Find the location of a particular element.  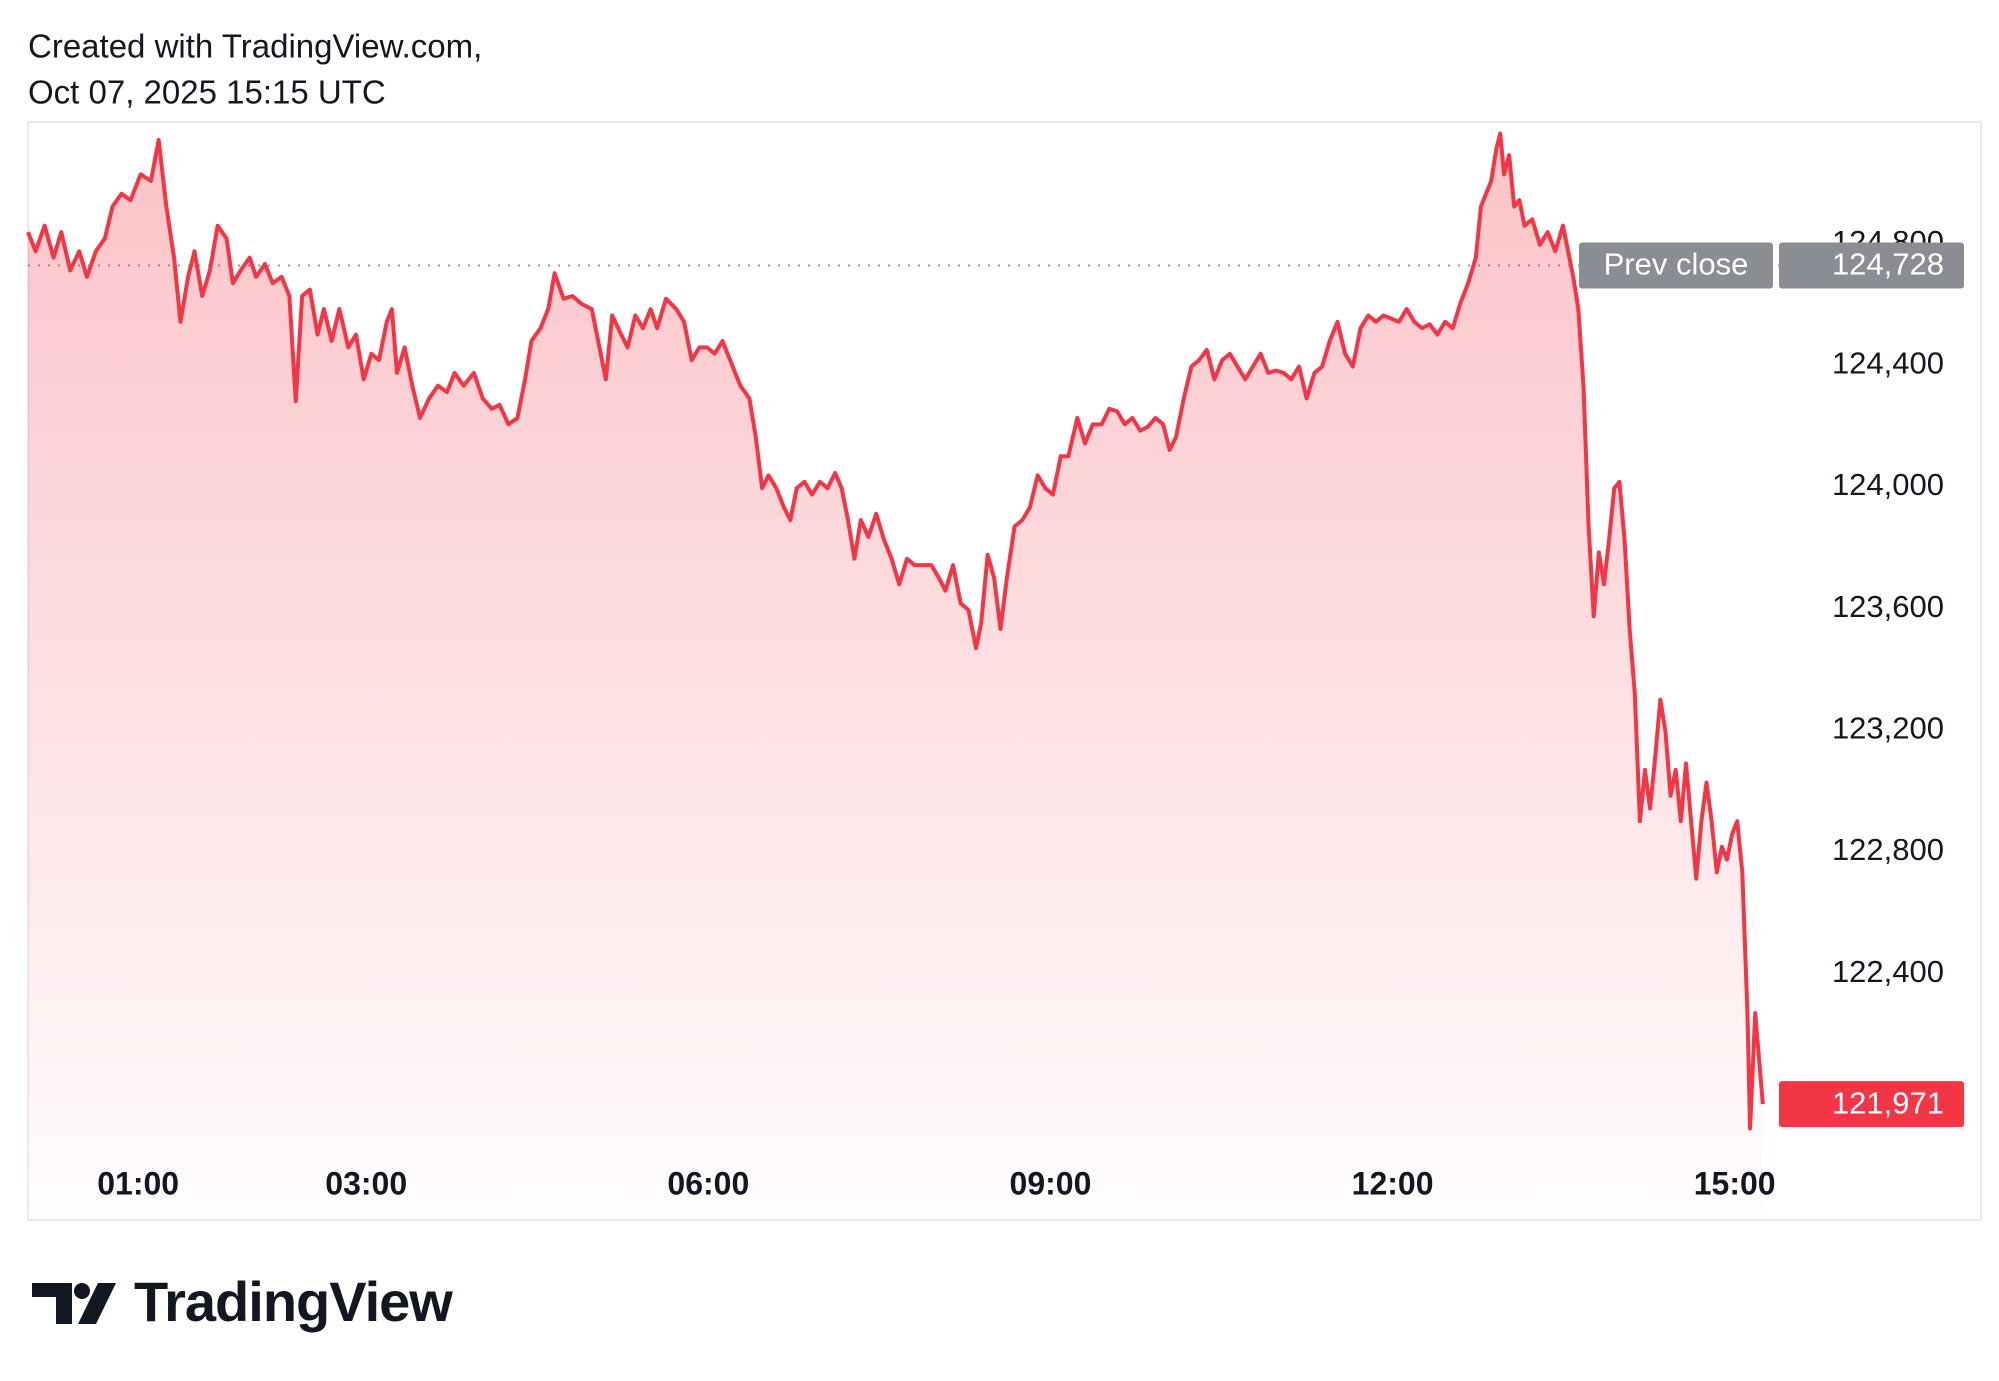

watermark: TradingView is located at coordinates (293, 1301).